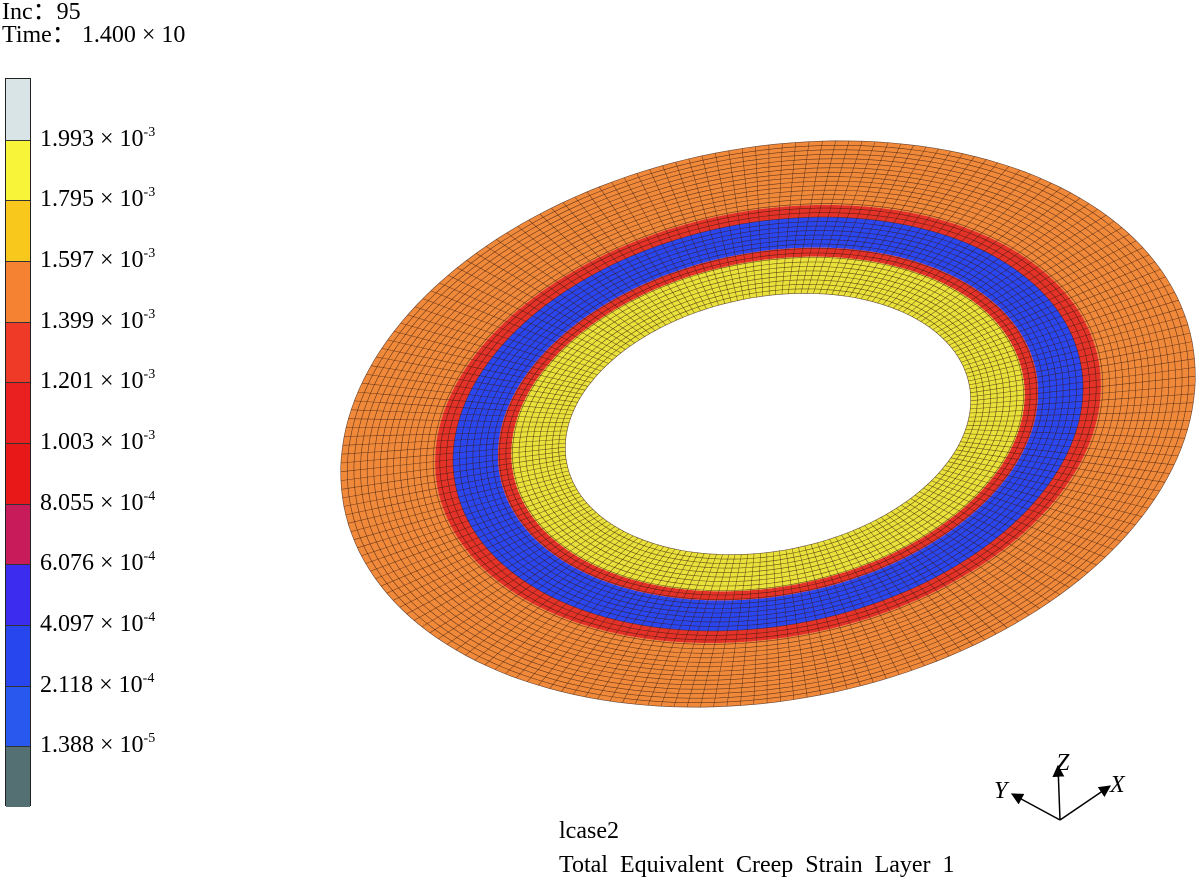 Image resolution: width=1200 pixels, height=889 pixels. I want to click on y-axis-arrow, so click(1035, 807).